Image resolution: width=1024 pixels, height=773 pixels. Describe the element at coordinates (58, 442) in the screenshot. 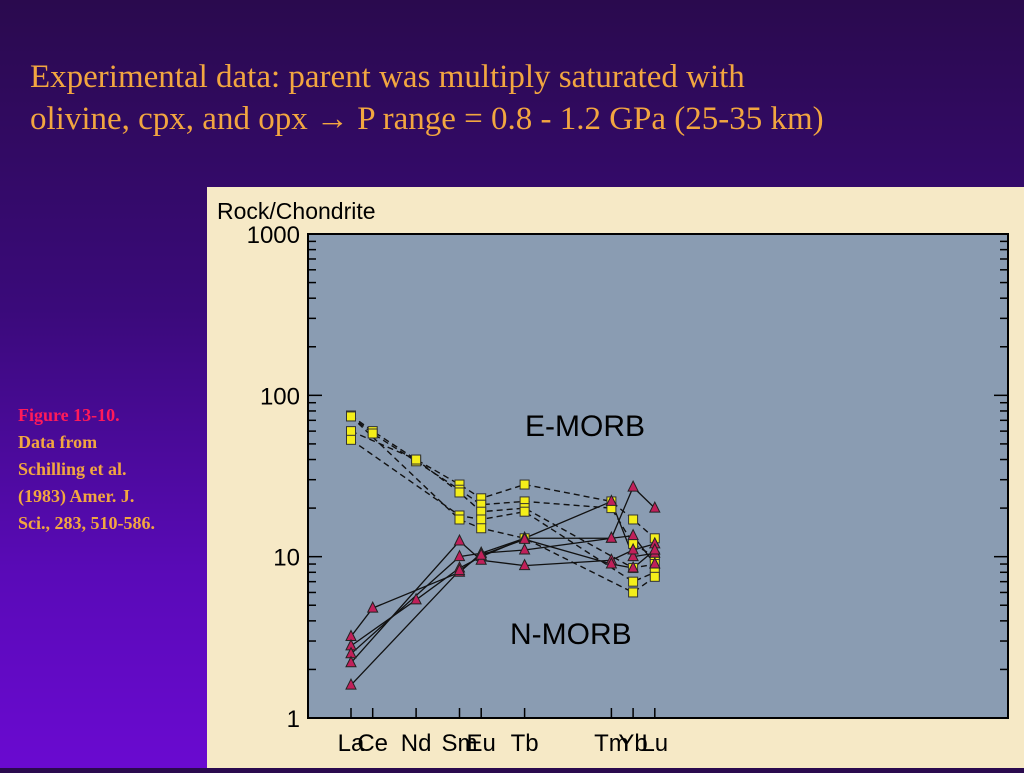

I see `caption-line: Data from` at that location.